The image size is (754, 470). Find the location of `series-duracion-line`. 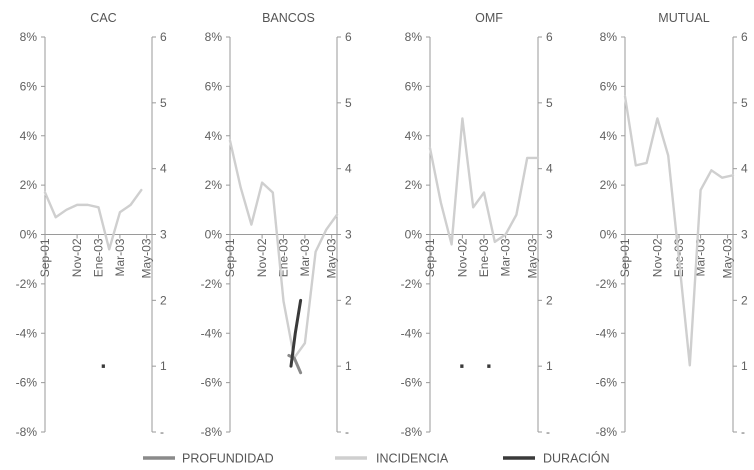

series-duracion-line is located at coordinates (296, 333).